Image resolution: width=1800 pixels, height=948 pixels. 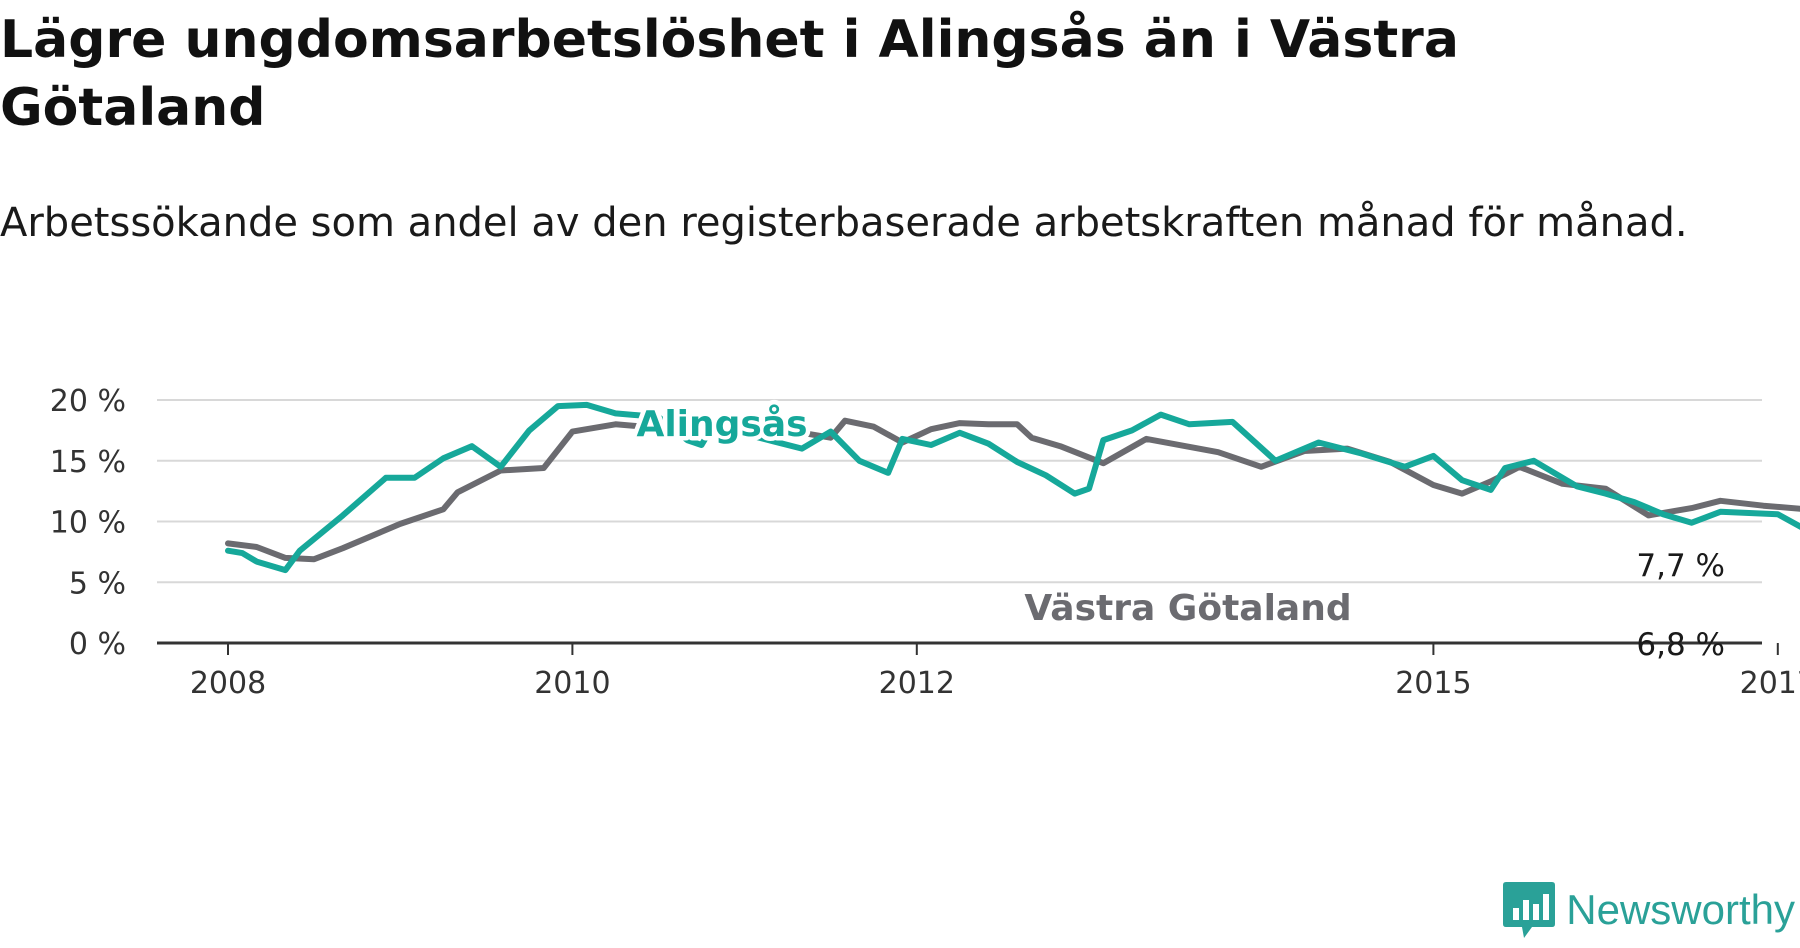 I want to click on y-tick-label: 10 %, so click(x=88, y=523).